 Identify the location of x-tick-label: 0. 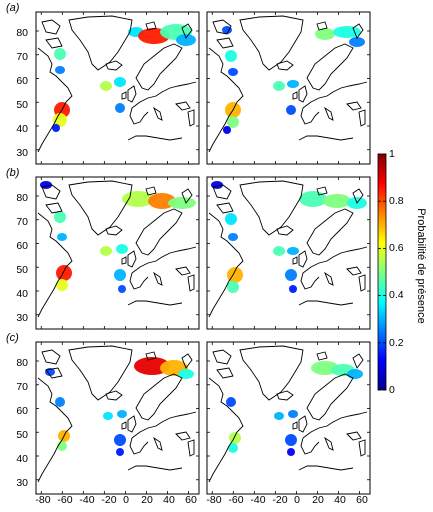
(297, 500).